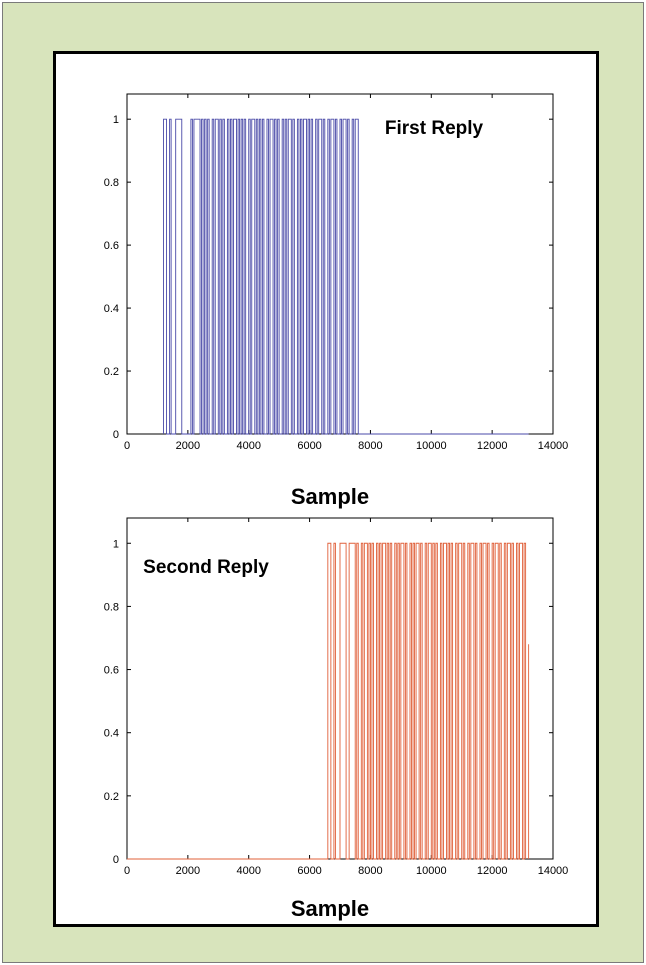  What do you see at coordinates (206, 567) in the screenshot?
I see `plot-annotation: Second Reply` at bounding box center [206, 567].